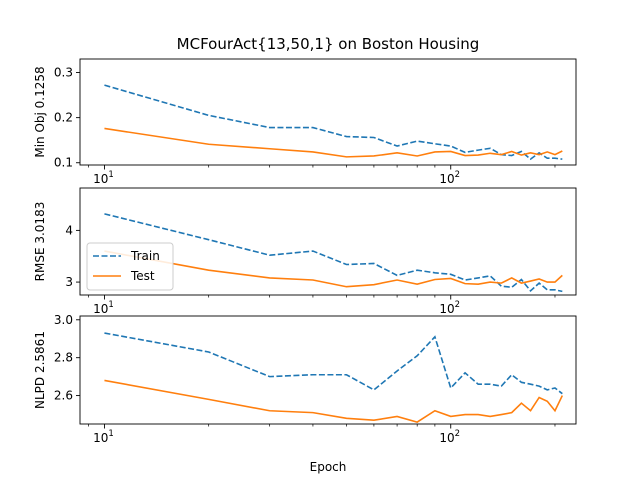  What do you see at coordinates (63, 163) in the screenshot?
I see `y-tick-label: 0.1` at bounding box center [63, 163].